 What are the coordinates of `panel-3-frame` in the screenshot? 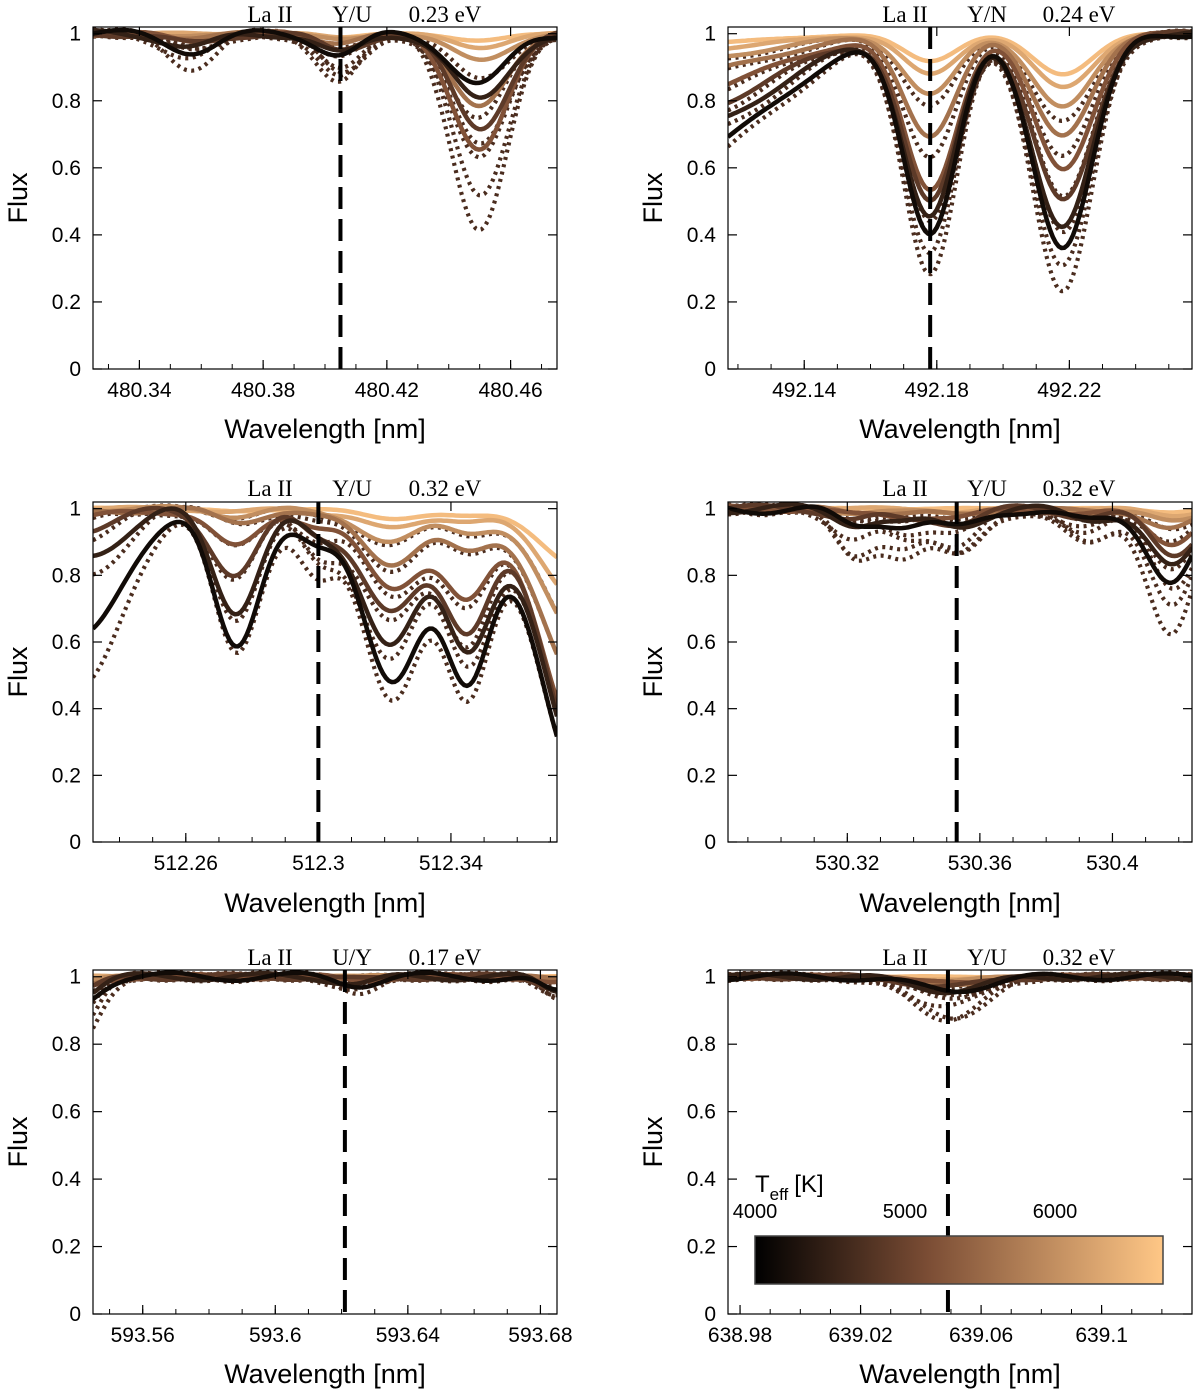 It's located at (325, 672).